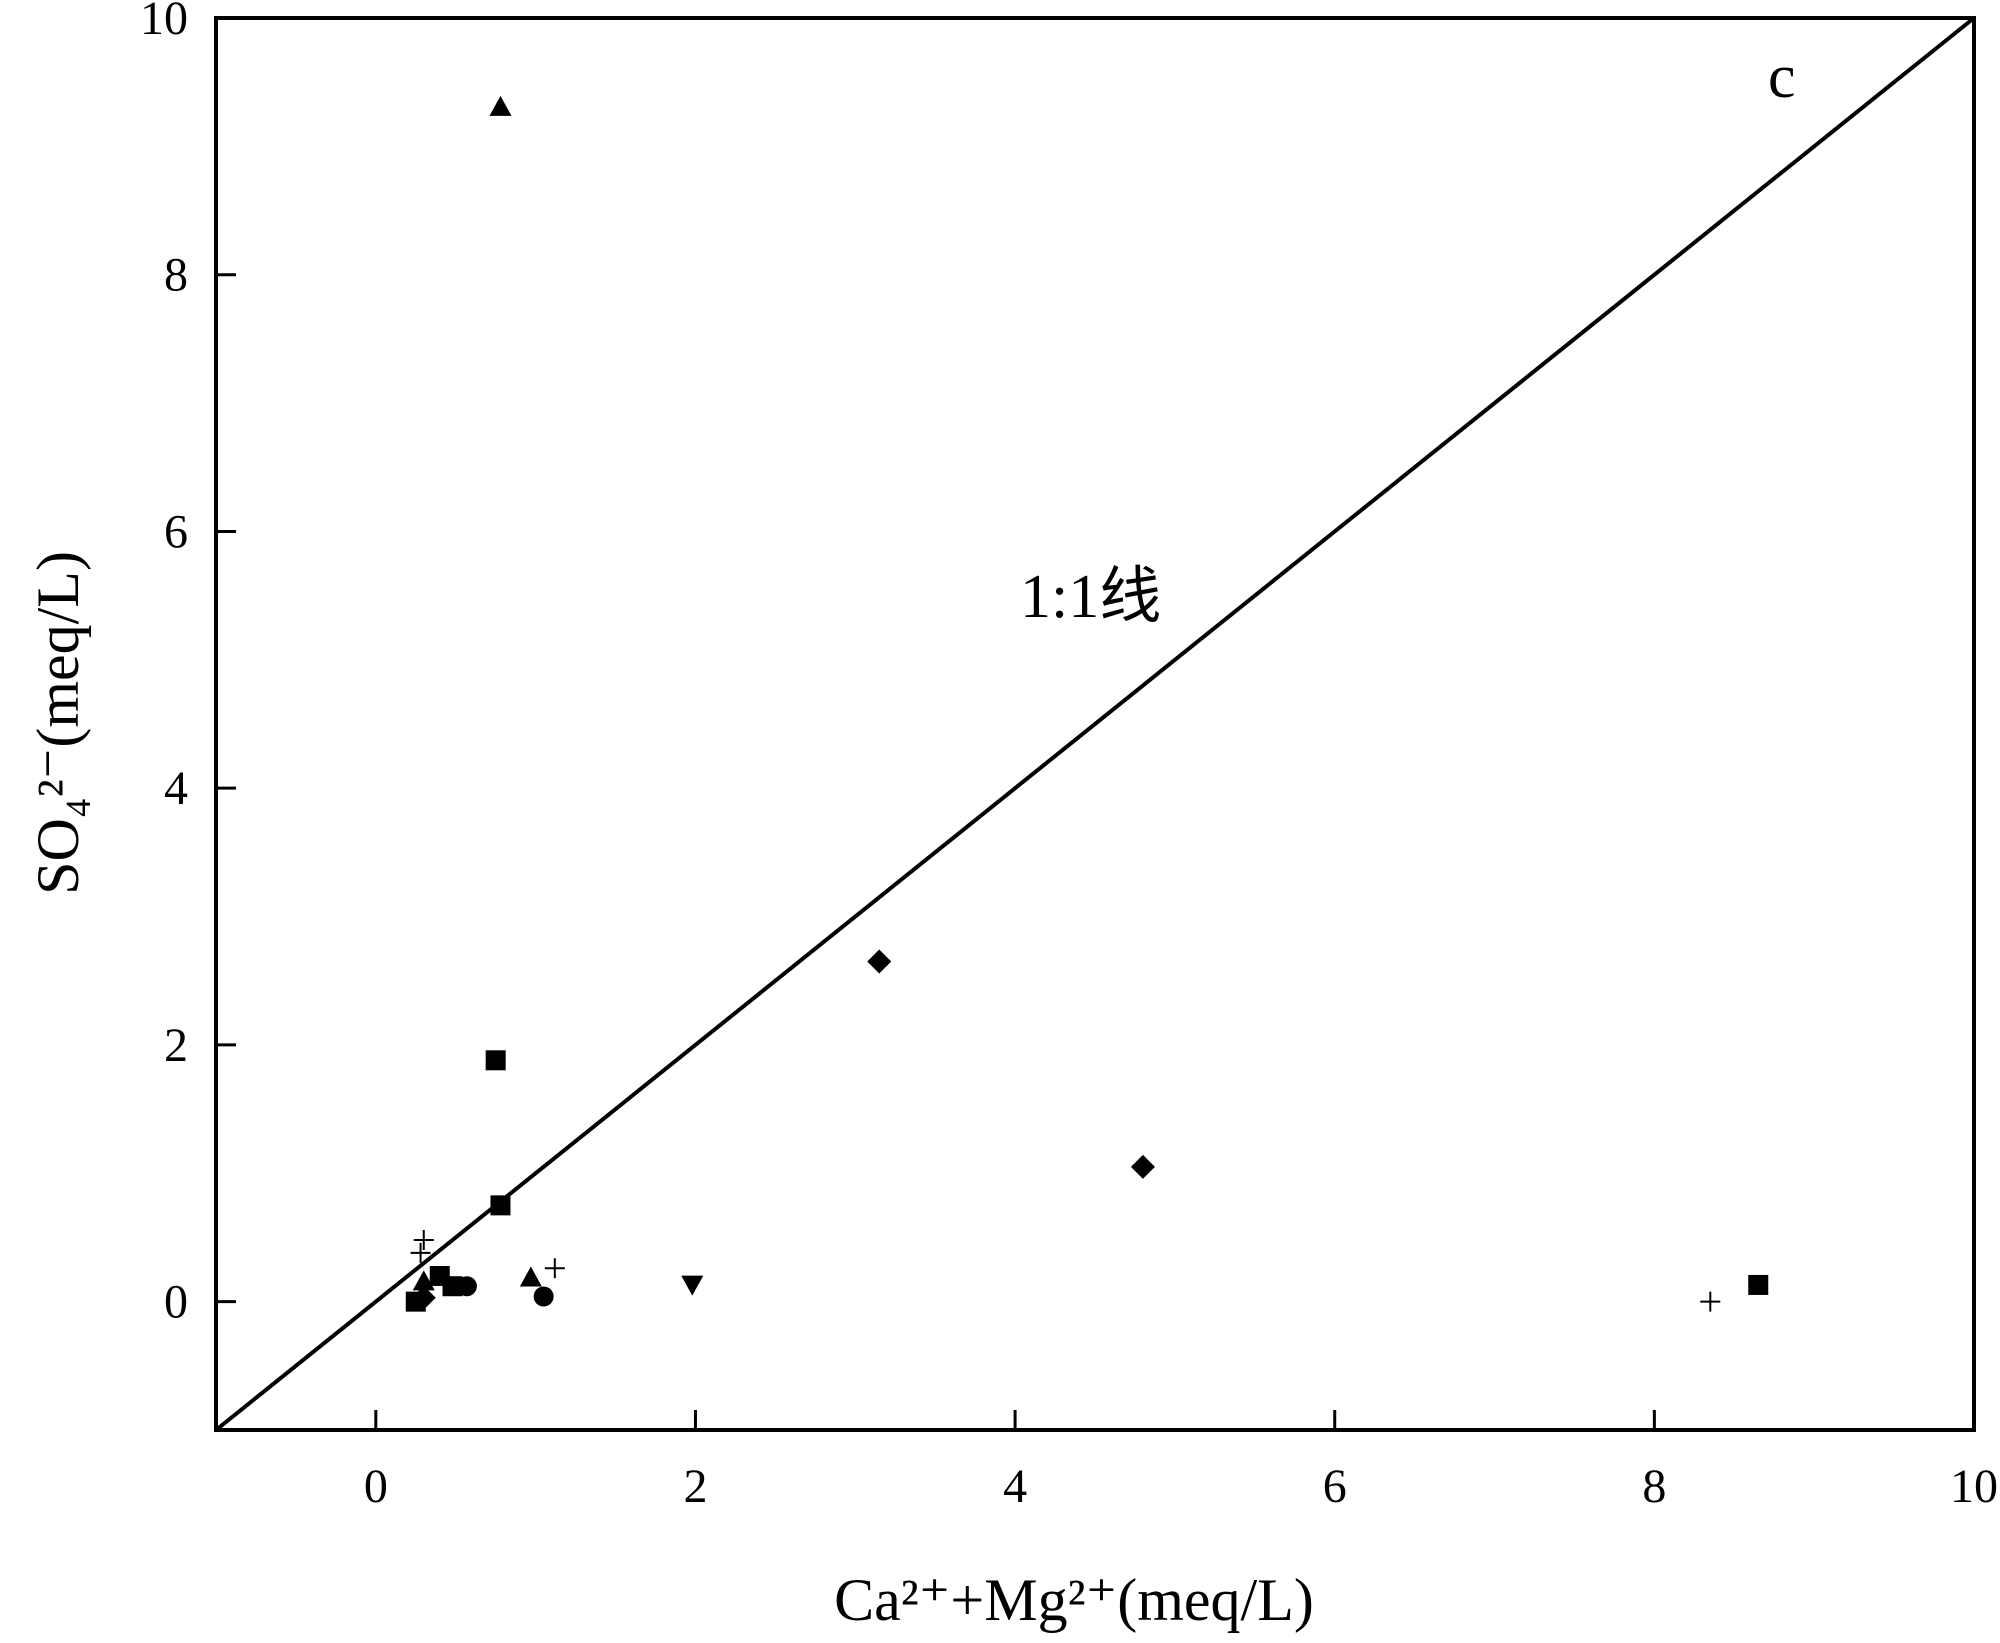  What do you see at coordinates (176, 275) in the screenshot?
I see `y-tick-label: 8` at bounding box center [176, 275].